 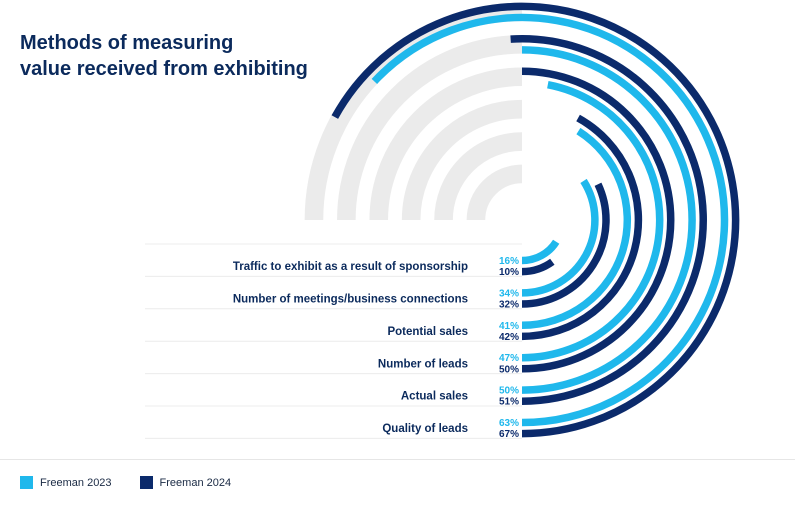 What do you see at coordinates (538, 267) in the screenshot?
I see `arc-2024-traffic-to-exhibit-as-a-result-of-sponsorship` at bounding box center [538, 267].